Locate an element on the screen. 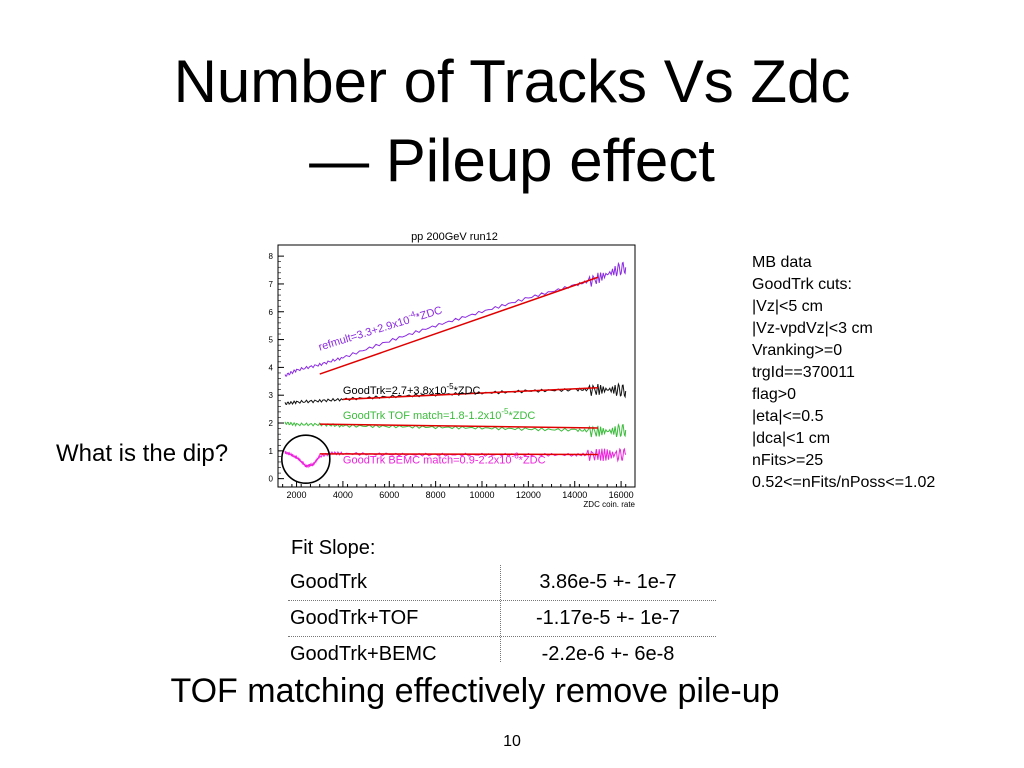 This screenshot has width=1024, height=768. y-tick-label: 1 is located at coordinates (271, 451).